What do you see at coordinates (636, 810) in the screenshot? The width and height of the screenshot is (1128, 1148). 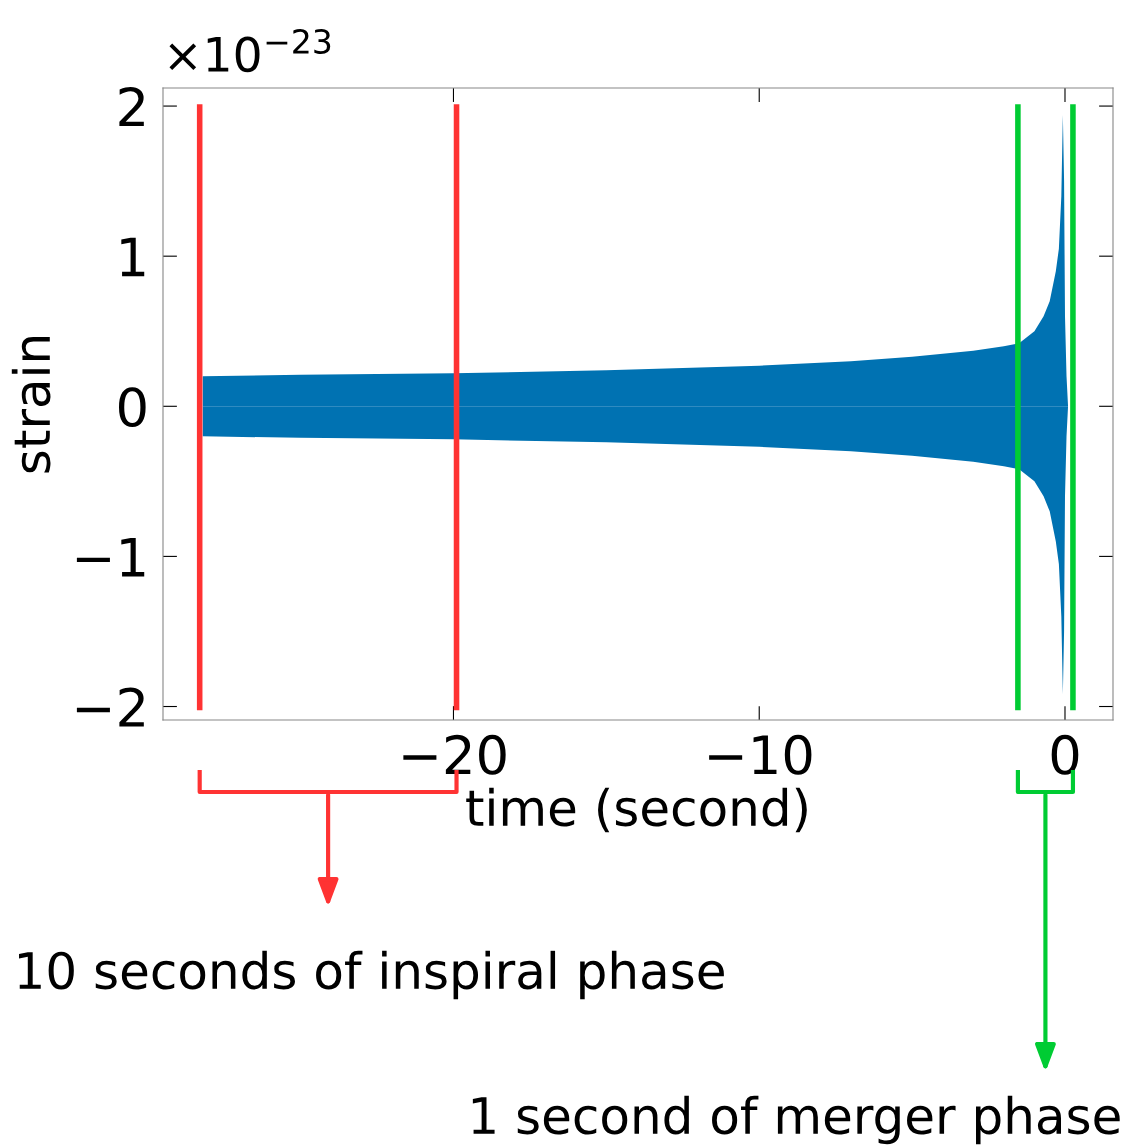 I see `x-axis-title: time (second)` at bounding box center [636, 810].